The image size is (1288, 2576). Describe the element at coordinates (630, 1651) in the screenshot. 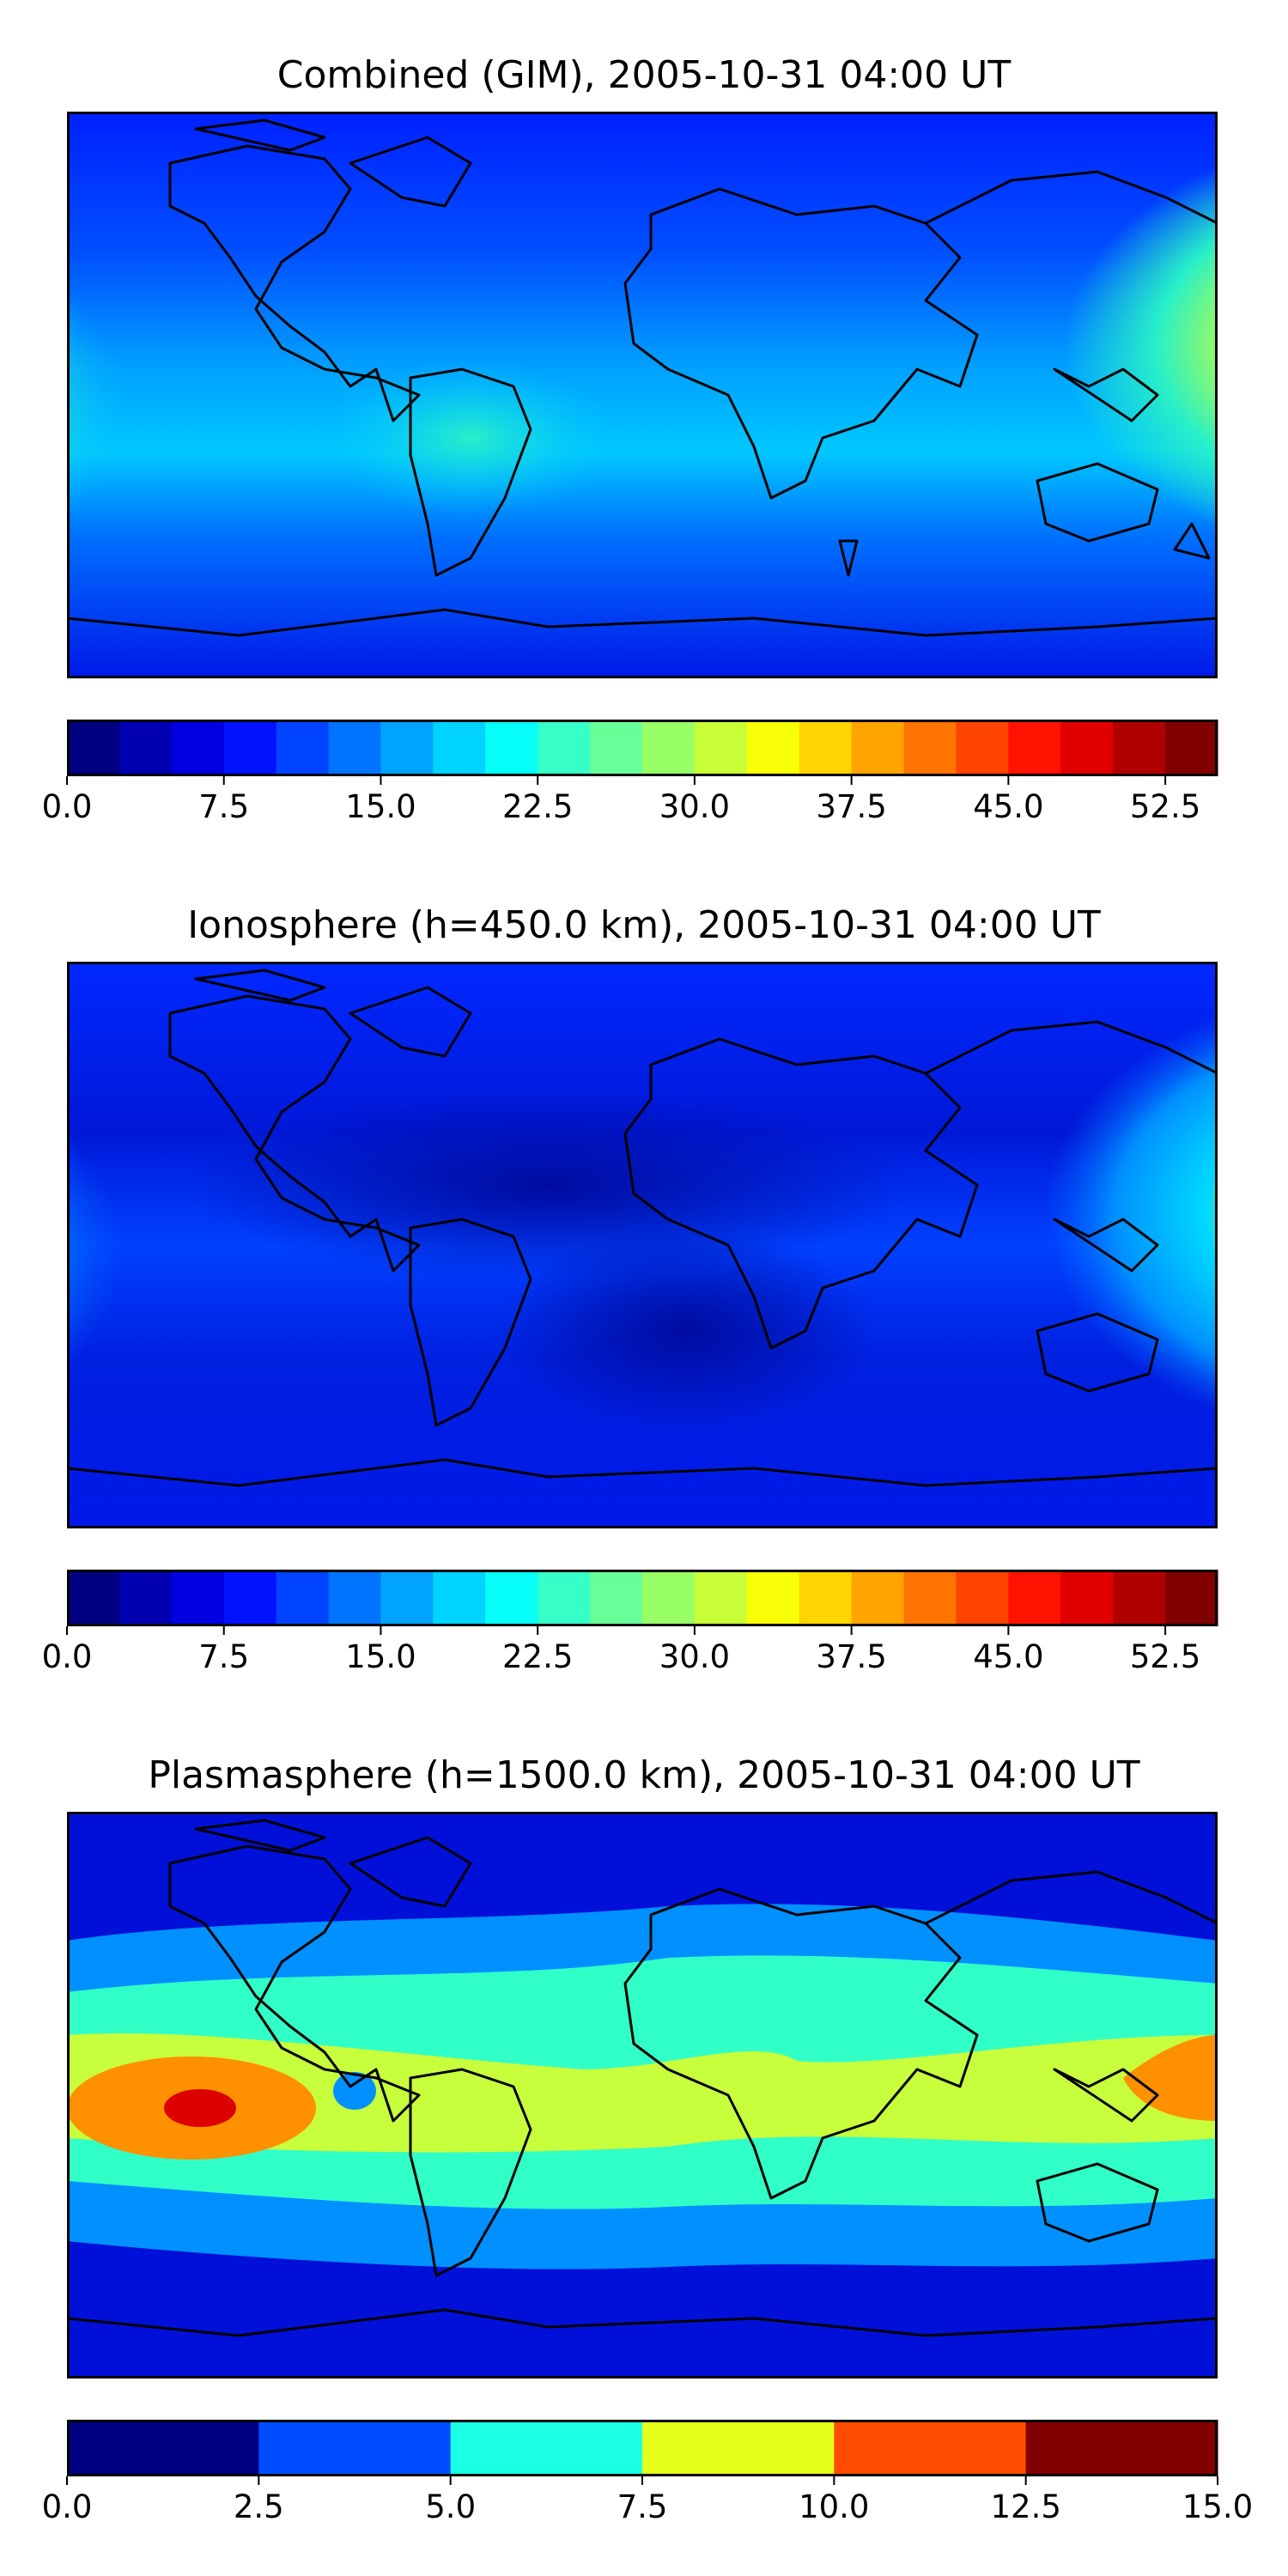

I see `colorbar-labels-ionosphere: 0.0 7.5 15.0 22.5 30.0 37.5 45.0 52.5` at that location.